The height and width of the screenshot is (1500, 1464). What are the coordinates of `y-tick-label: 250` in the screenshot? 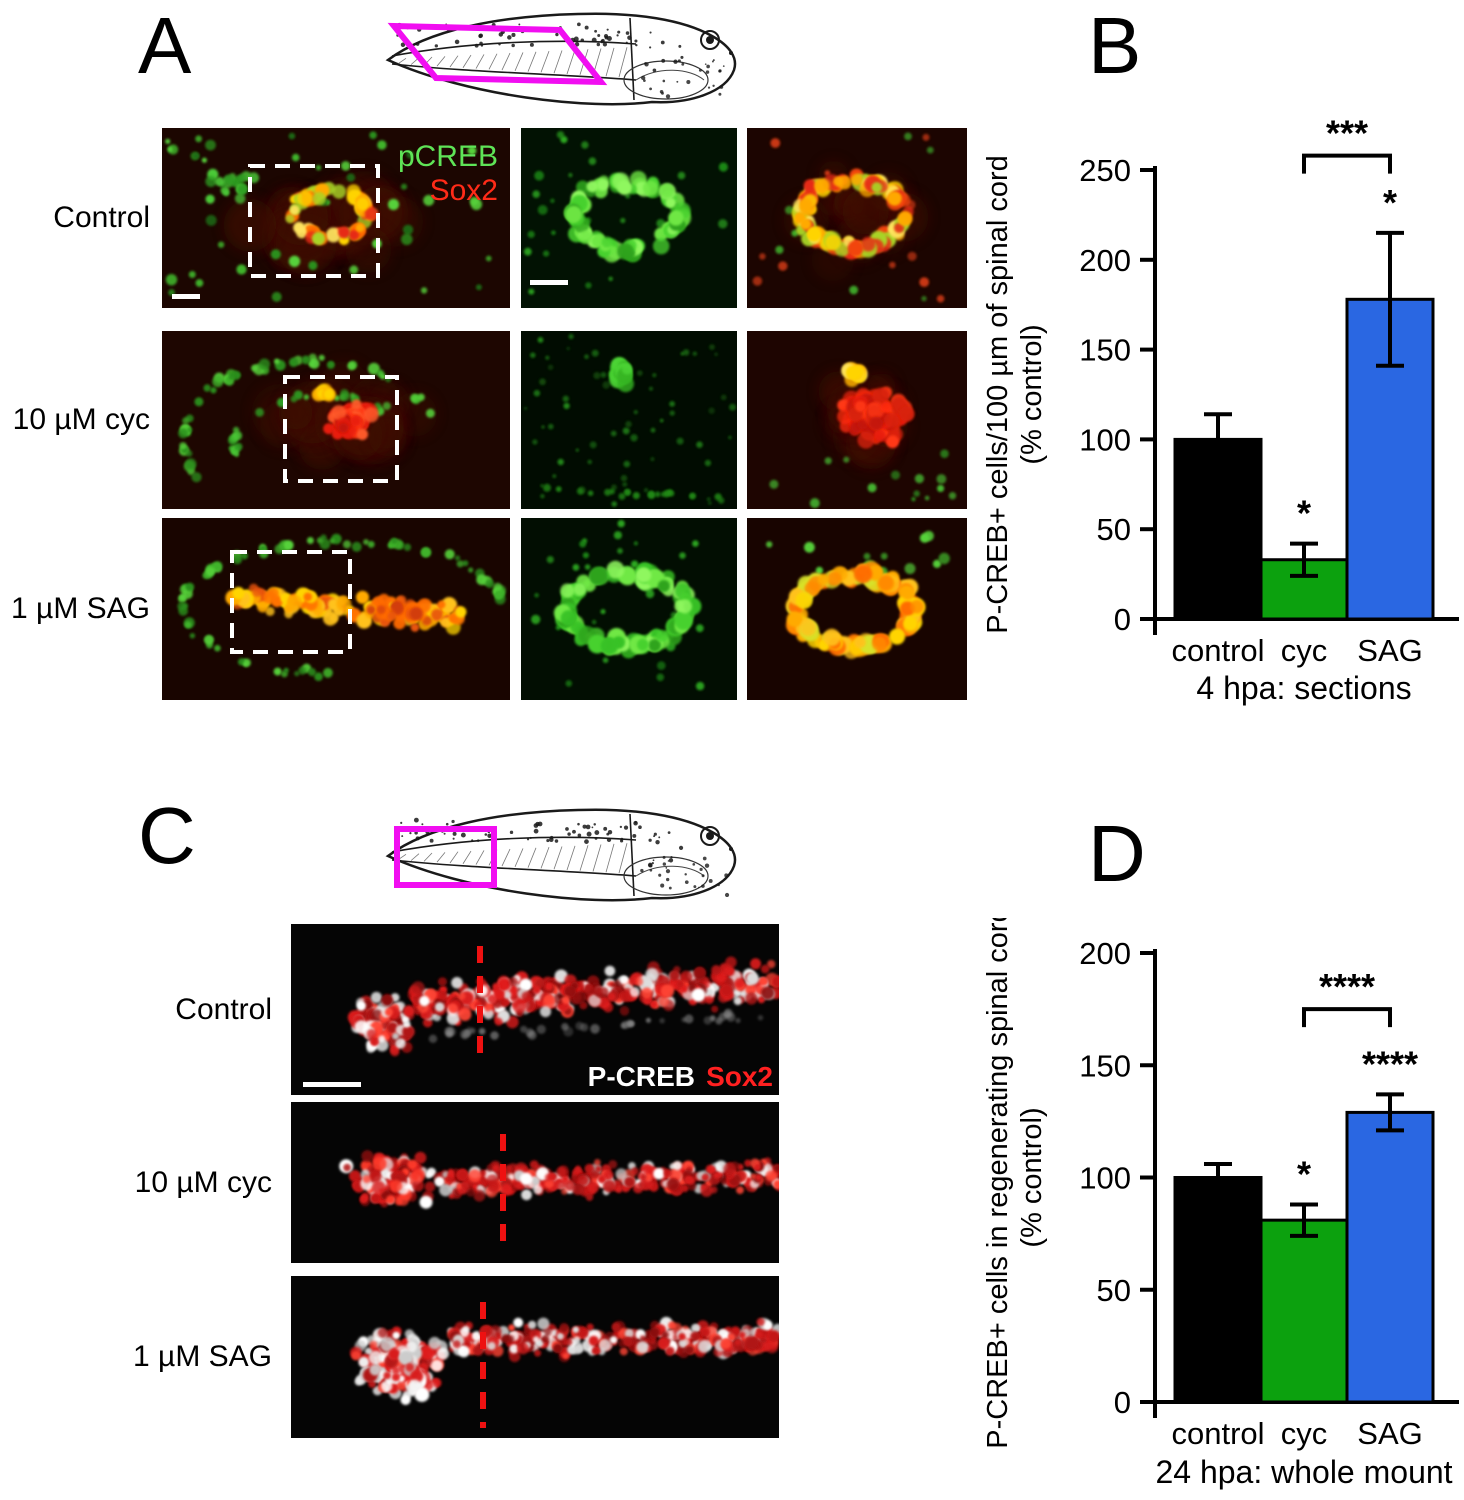 It's located at (1105, 170).